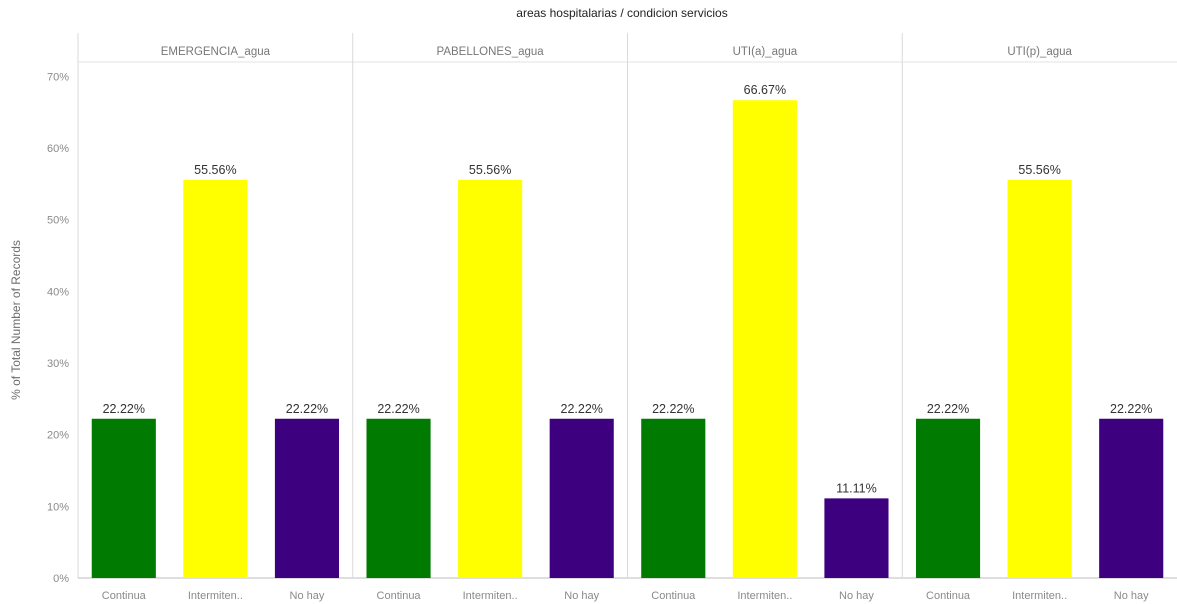  I want to click on y-axis-label: % of Total Number of Records, so click(16, 320).